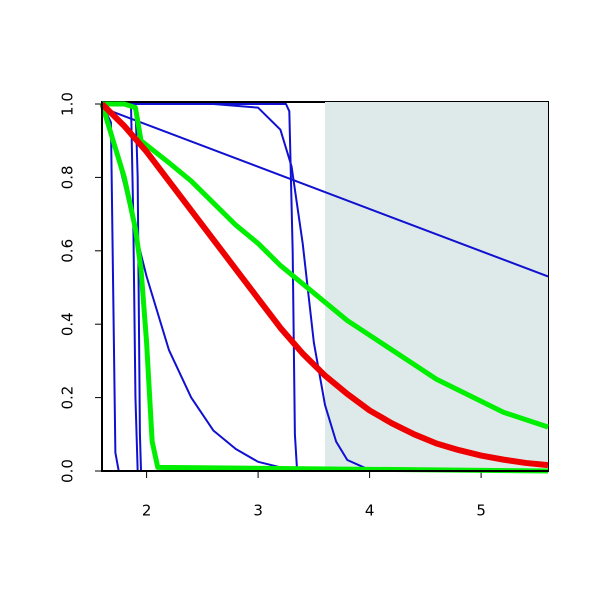 The width and height of the screenshot is (600, 600). I want to click on y-tick-label: 0.8, so click(68, 177).